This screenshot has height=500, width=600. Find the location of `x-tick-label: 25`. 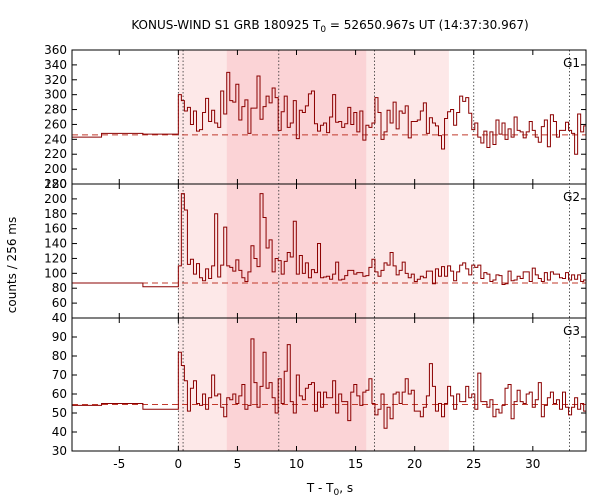

x-tick-label: 25 is located at coordinates (473, 464).